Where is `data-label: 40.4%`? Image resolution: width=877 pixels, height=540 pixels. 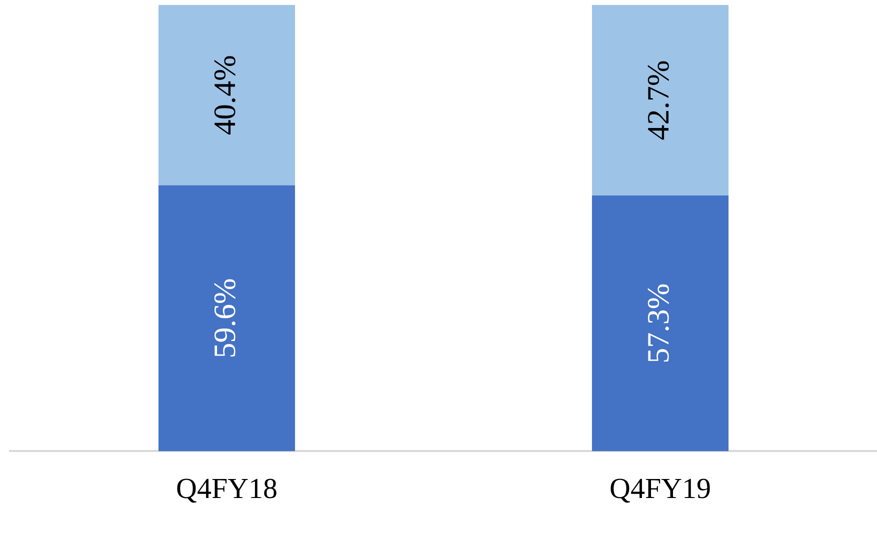
data-label: 40.4% is located at coordinates (224, 95).